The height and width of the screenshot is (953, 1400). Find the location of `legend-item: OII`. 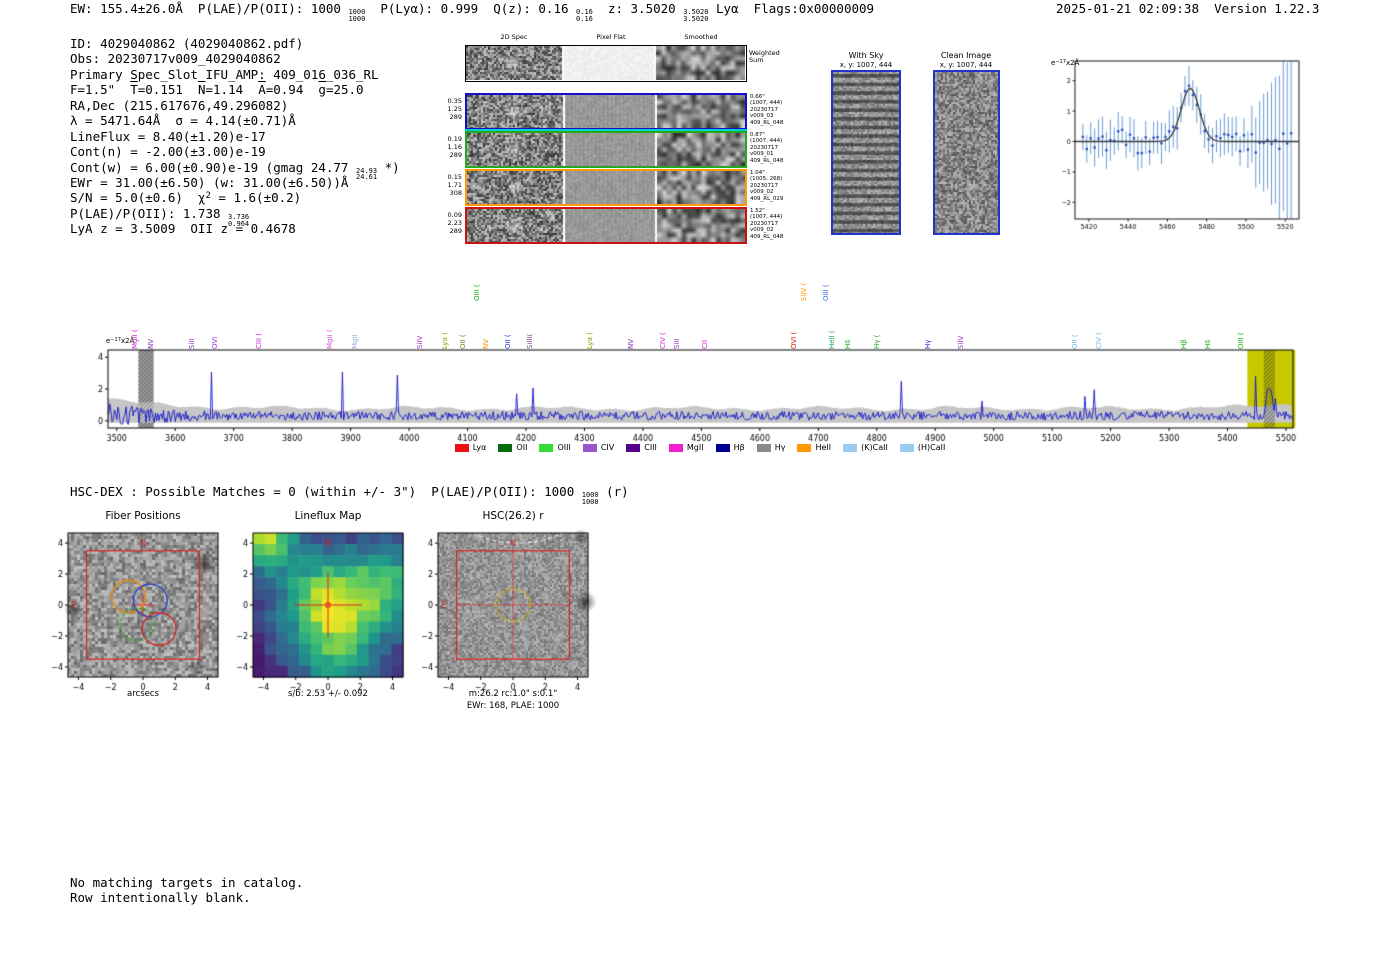

legend-item: OII is located at coordinates (512, 447).